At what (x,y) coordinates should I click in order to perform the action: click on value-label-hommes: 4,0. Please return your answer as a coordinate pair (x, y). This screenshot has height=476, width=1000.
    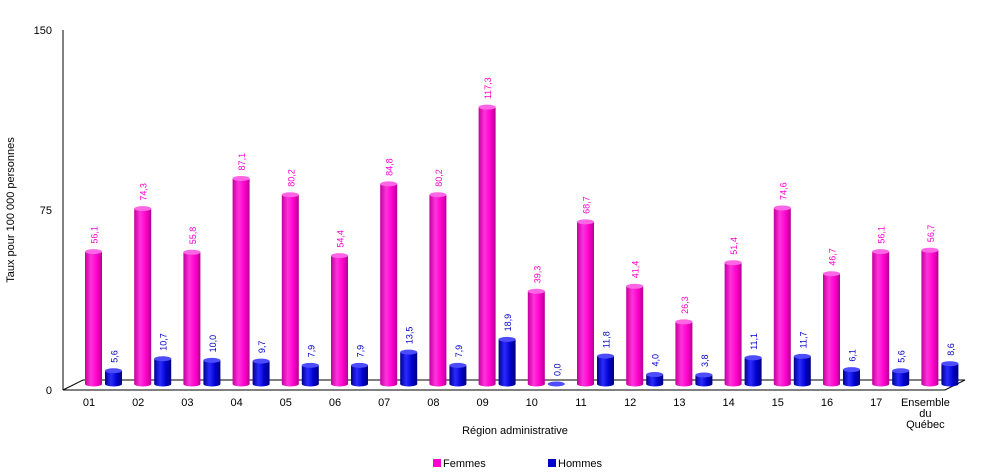
    Looking at the image, I should click on (656, 360).